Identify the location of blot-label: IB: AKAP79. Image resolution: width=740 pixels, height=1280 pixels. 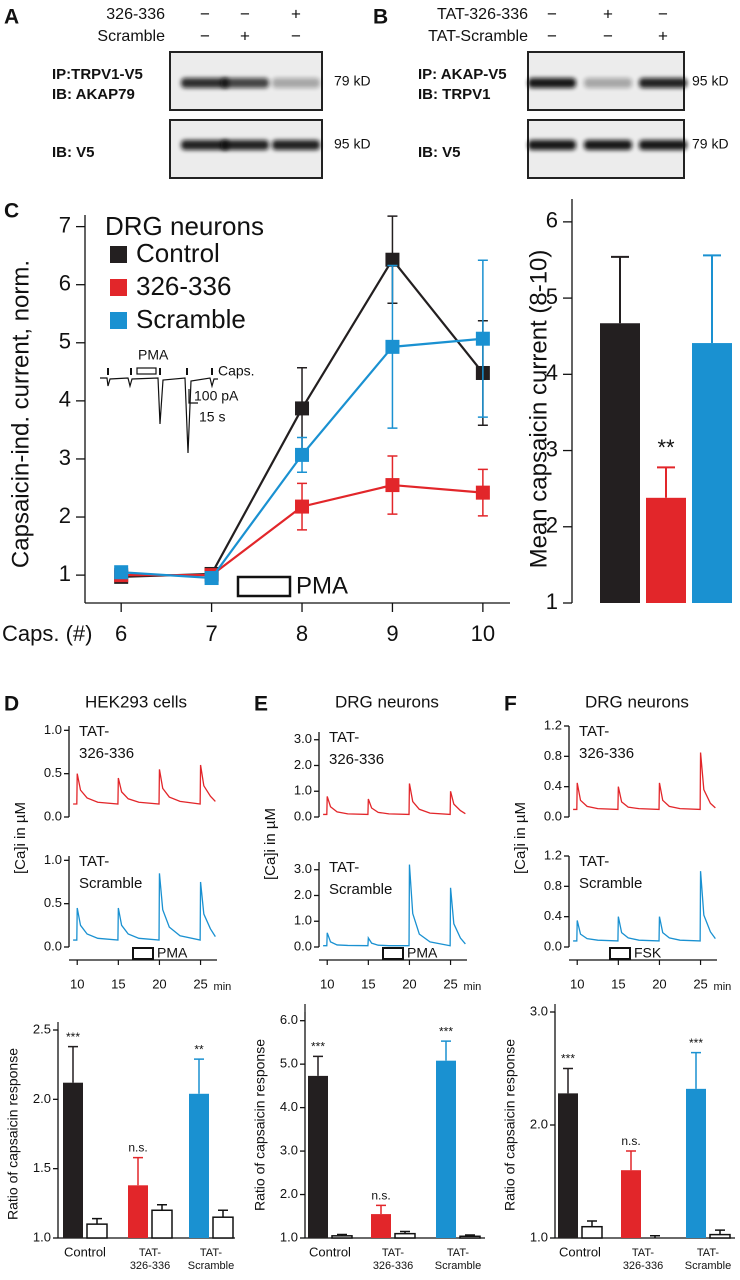
(93, 94).